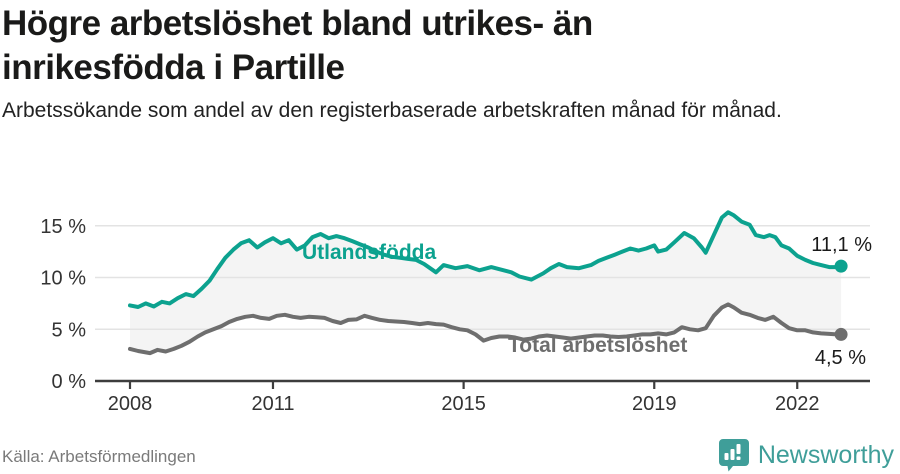  What do you see at coordinates (69, 330) in the screenshot?
I see `y-tick-label-5: 5 %` at bounding box center [69, 330].